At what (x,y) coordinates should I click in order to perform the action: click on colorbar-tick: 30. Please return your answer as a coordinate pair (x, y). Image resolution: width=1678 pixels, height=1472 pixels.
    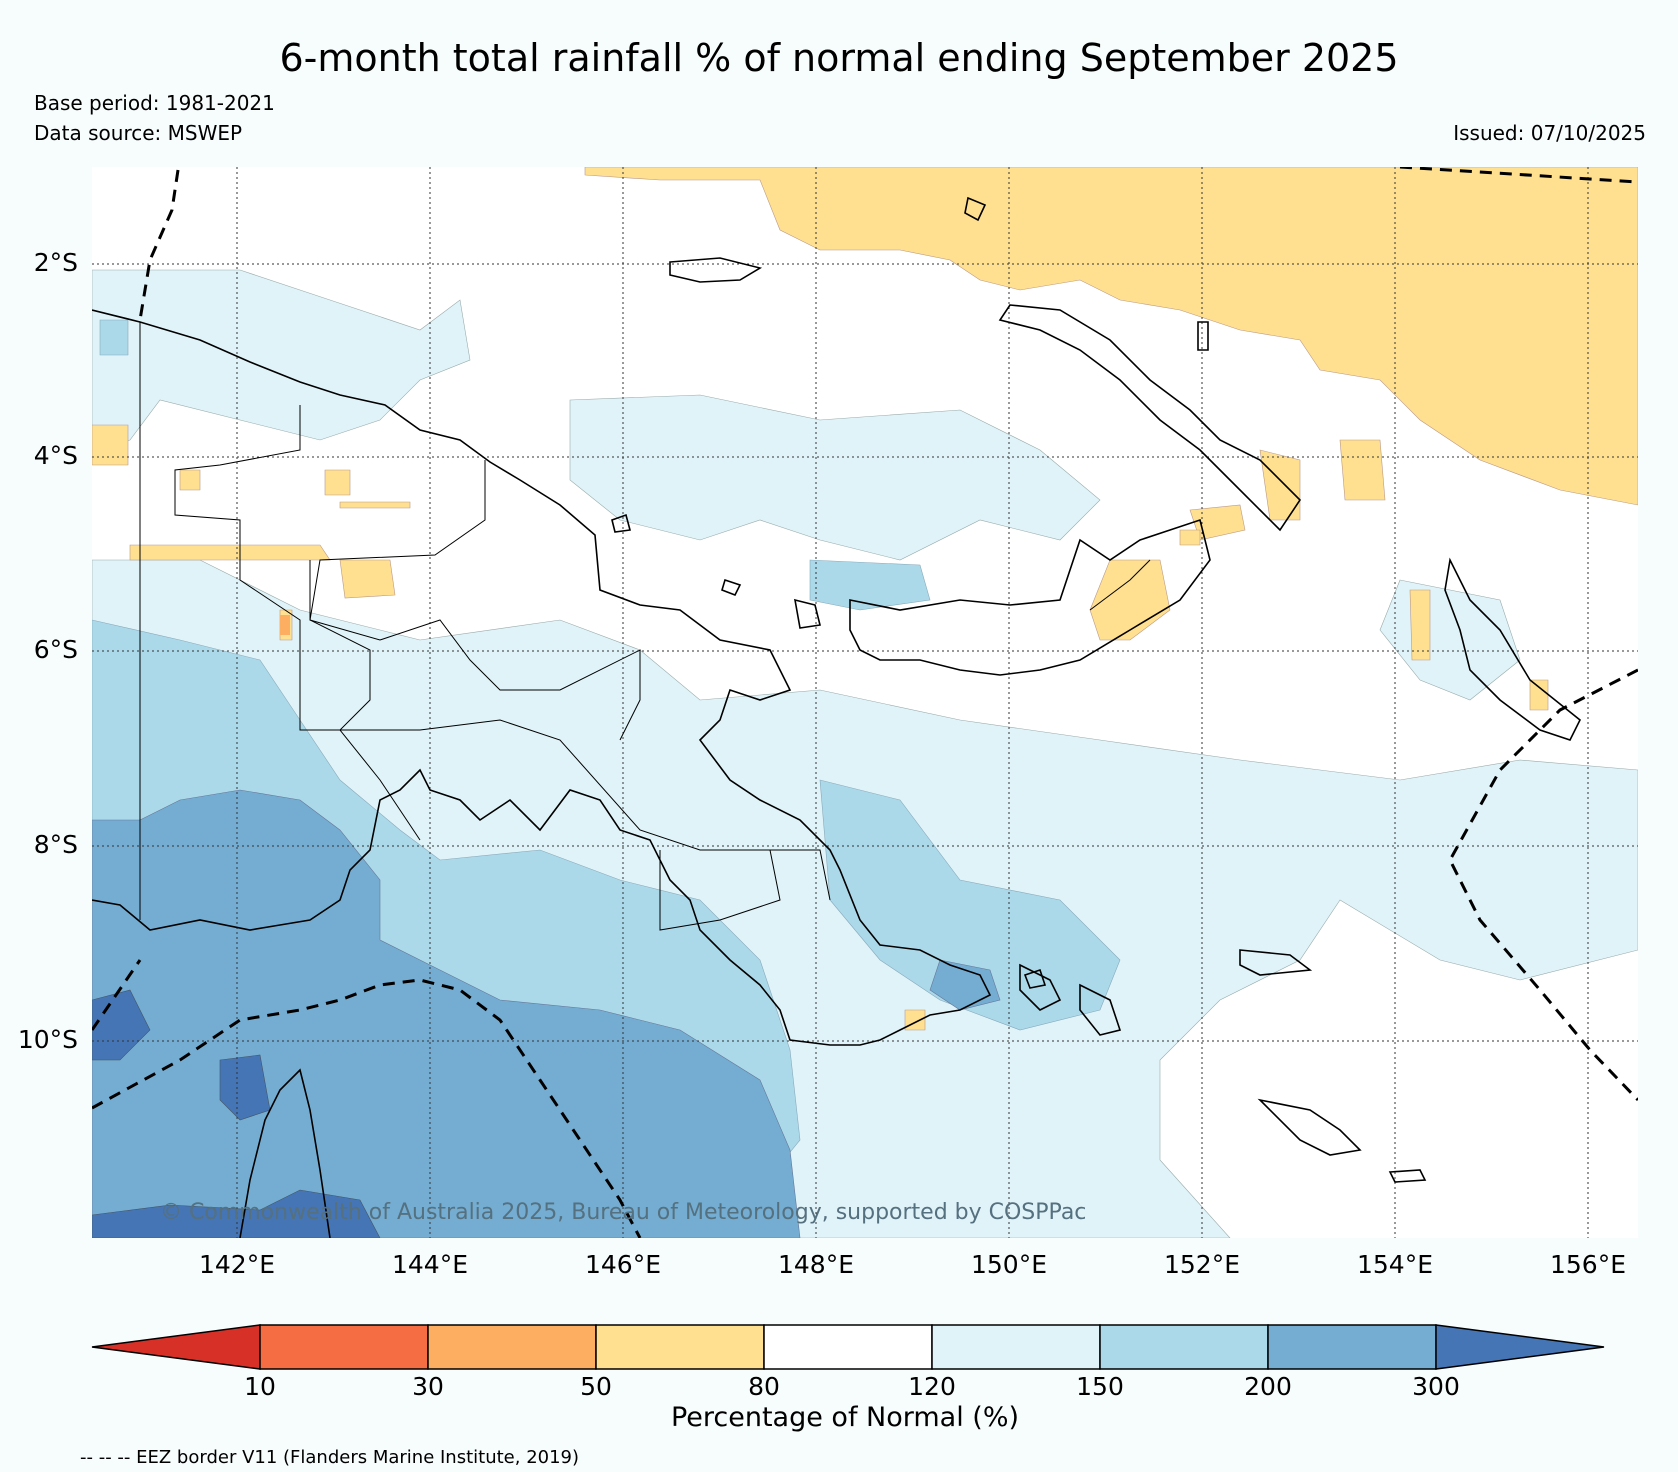
    Looking at the image, I should click on (428, 1386).